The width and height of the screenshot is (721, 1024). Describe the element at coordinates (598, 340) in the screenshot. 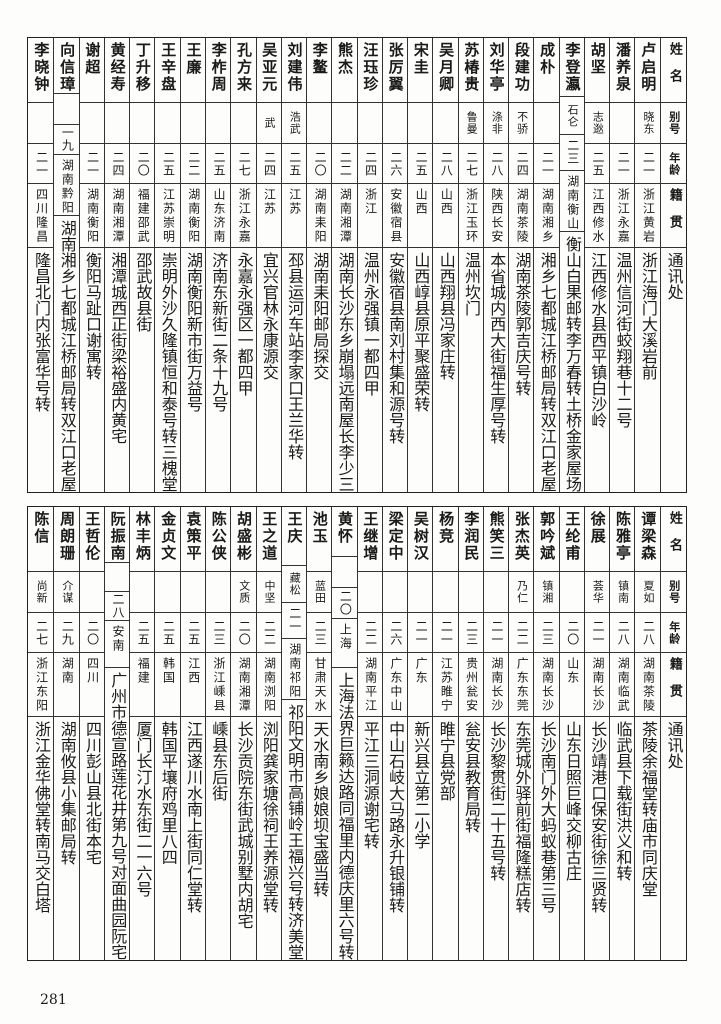

I see `address-text: 江西修水县西平镇白沙岭` at that location.